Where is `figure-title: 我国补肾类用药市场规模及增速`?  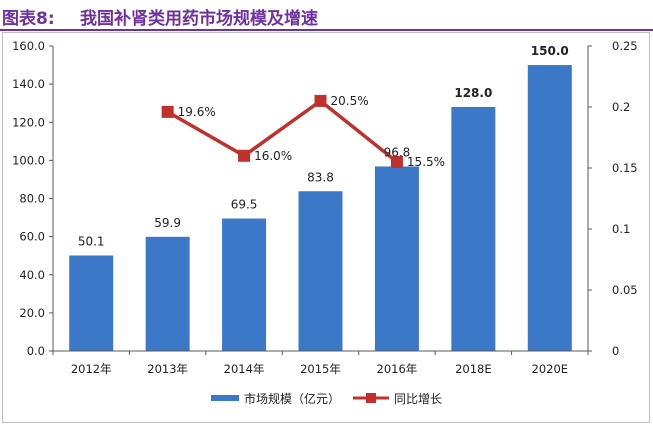
figure-title: 我国补肾类用药市场规模及增速 is located at coordinates (199, 19).